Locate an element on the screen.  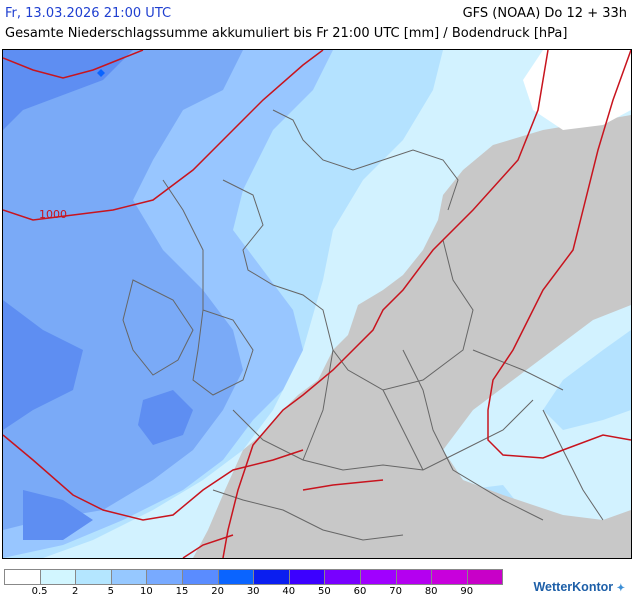
legend-tick-label: 40 is located at coordinates (289, 591).